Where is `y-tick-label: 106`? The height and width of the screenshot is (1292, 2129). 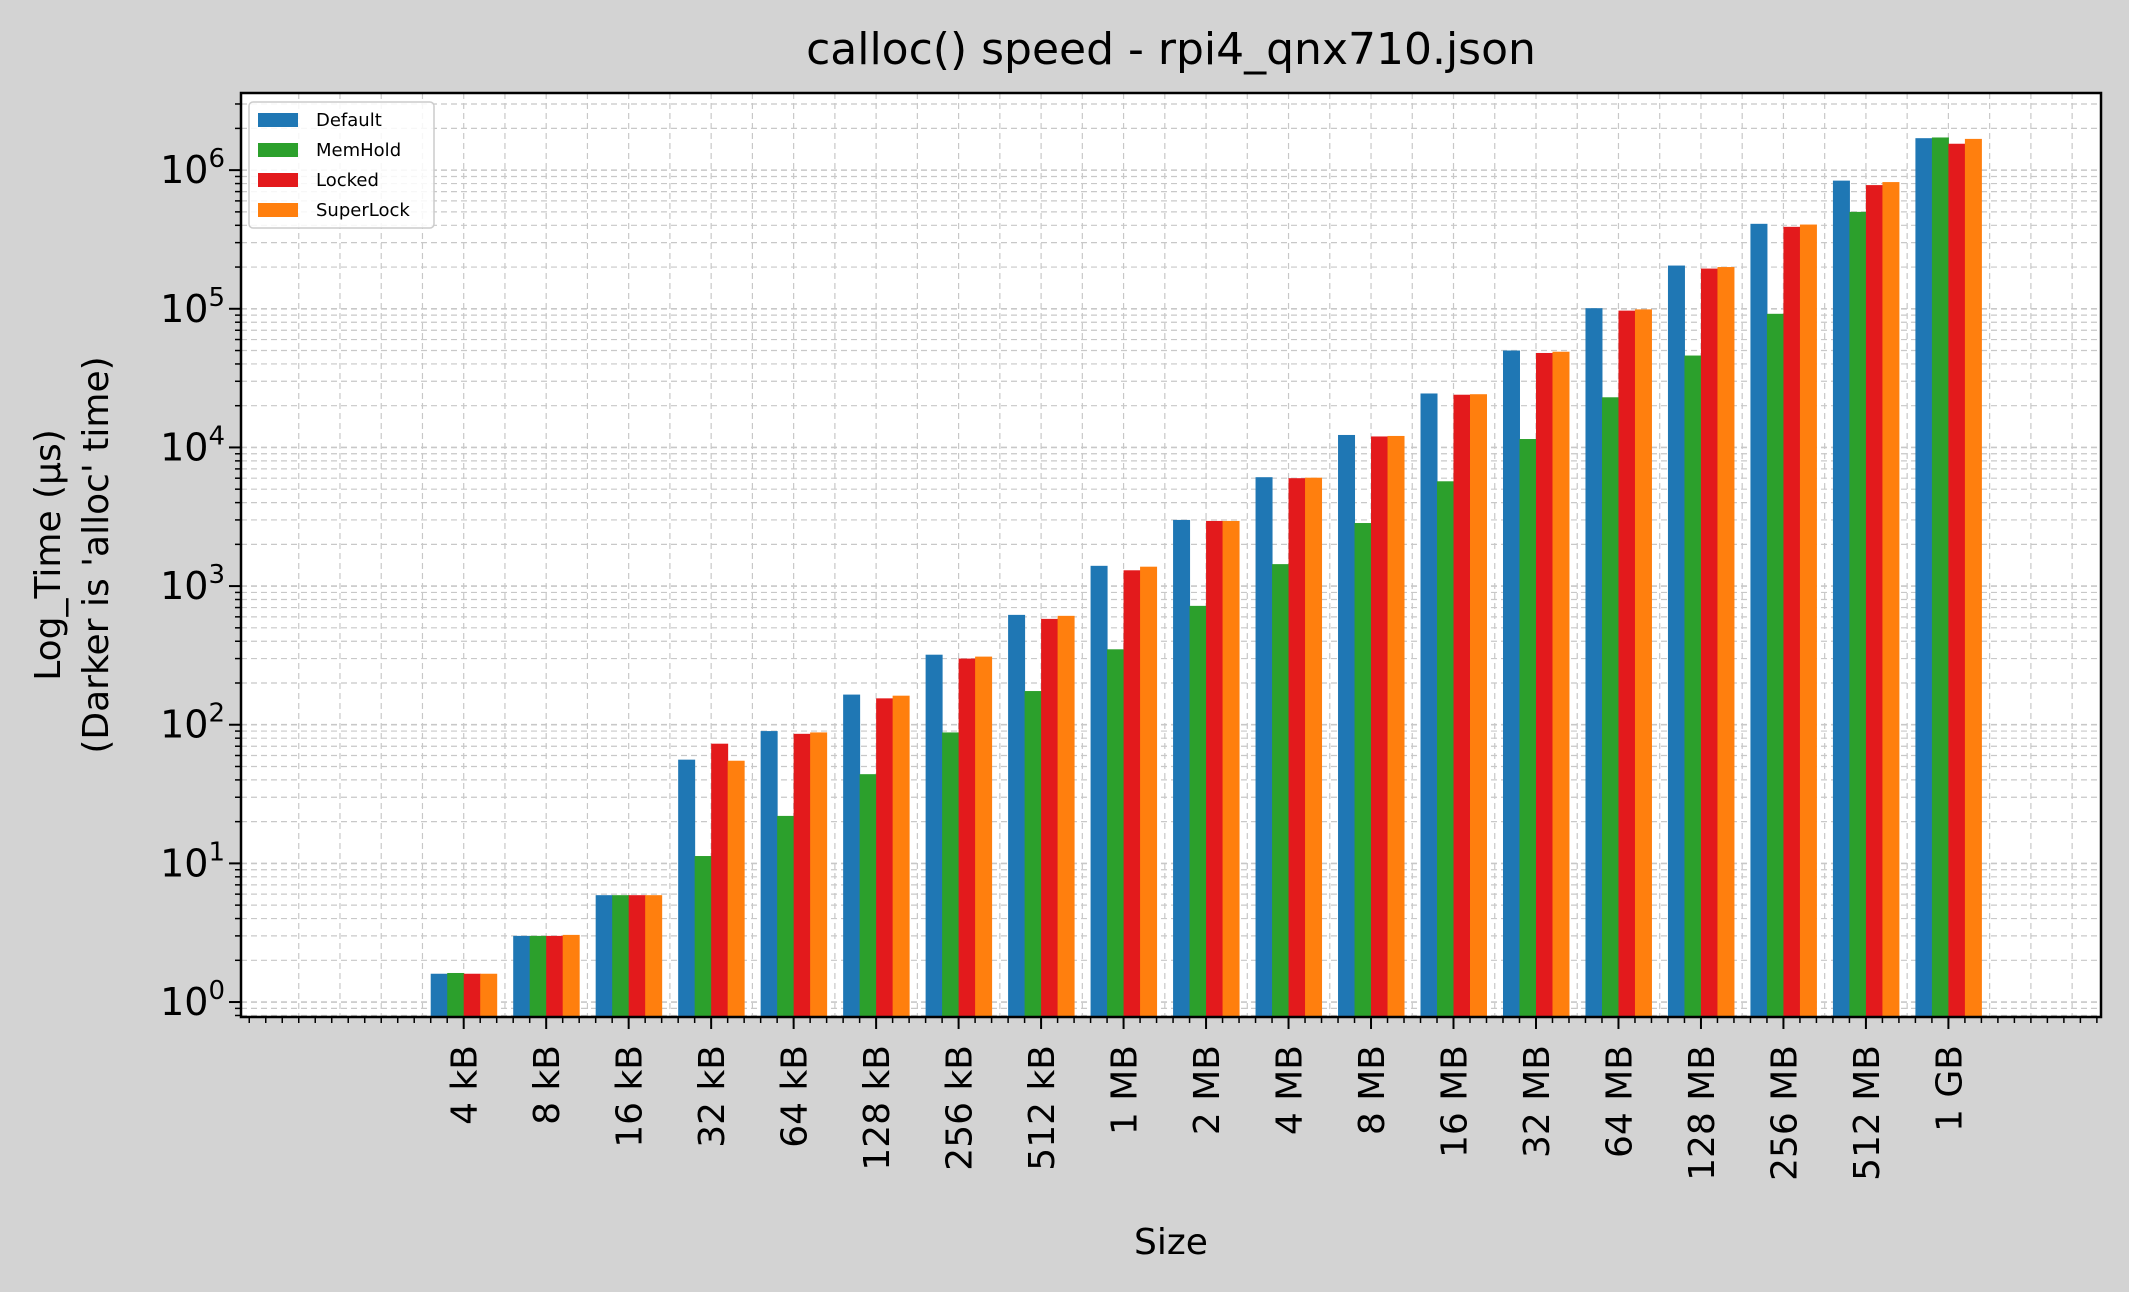
y-tick-label: 106 is located at coordinates (192, 168).